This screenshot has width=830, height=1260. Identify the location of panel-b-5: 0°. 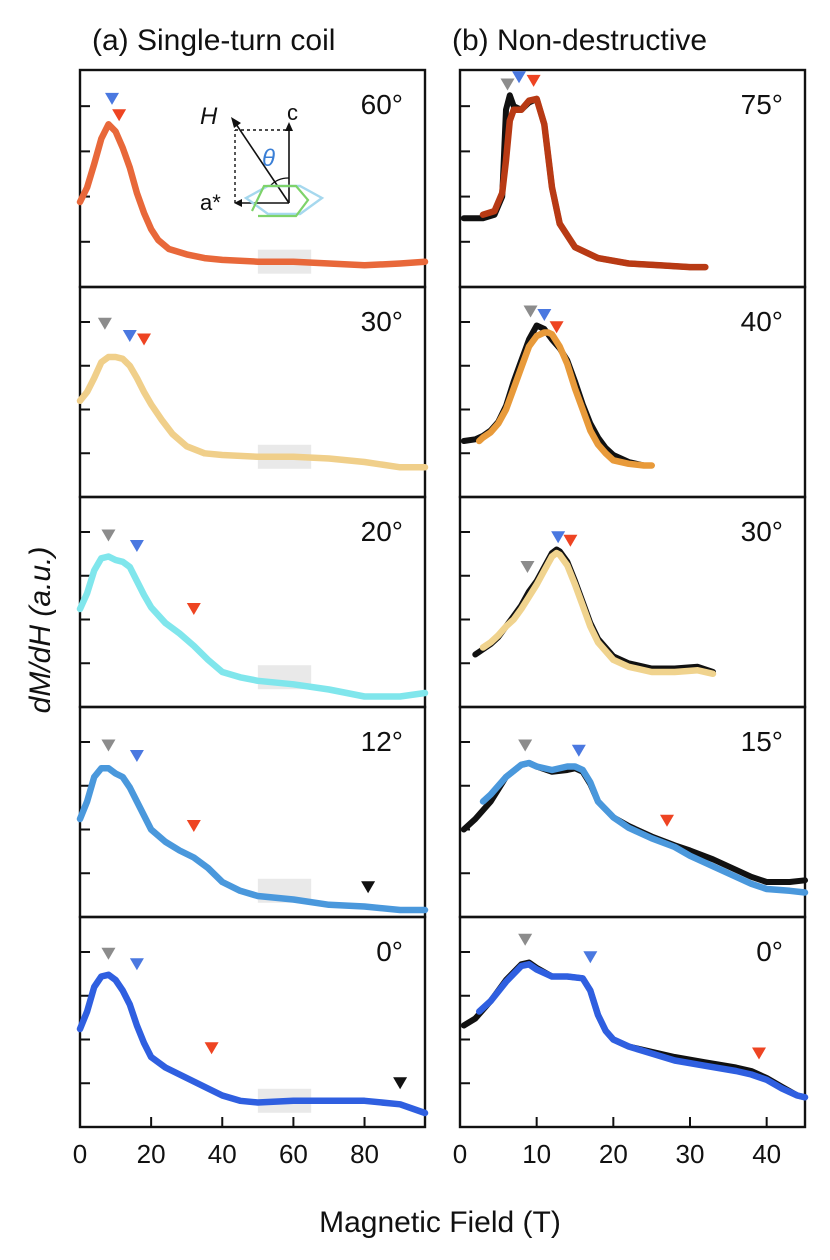
(633, 1022).